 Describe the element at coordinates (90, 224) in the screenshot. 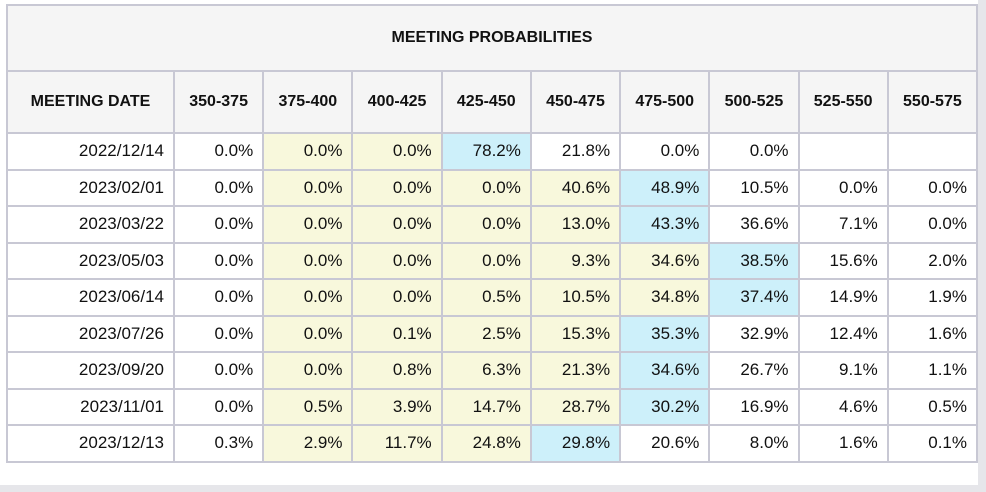

I see `meeting-date-cell: 2023/03/22` at that location.